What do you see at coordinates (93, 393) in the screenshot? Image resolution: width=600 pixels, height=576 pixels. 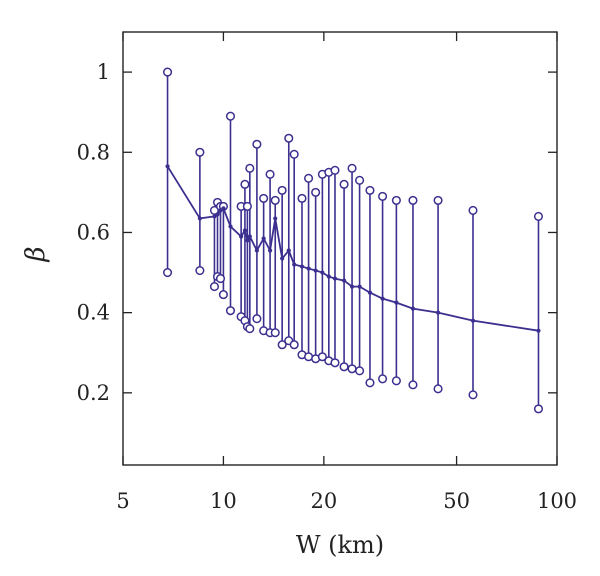 I see `y-tick-label: 0.2` at bounding box center [93, 393].